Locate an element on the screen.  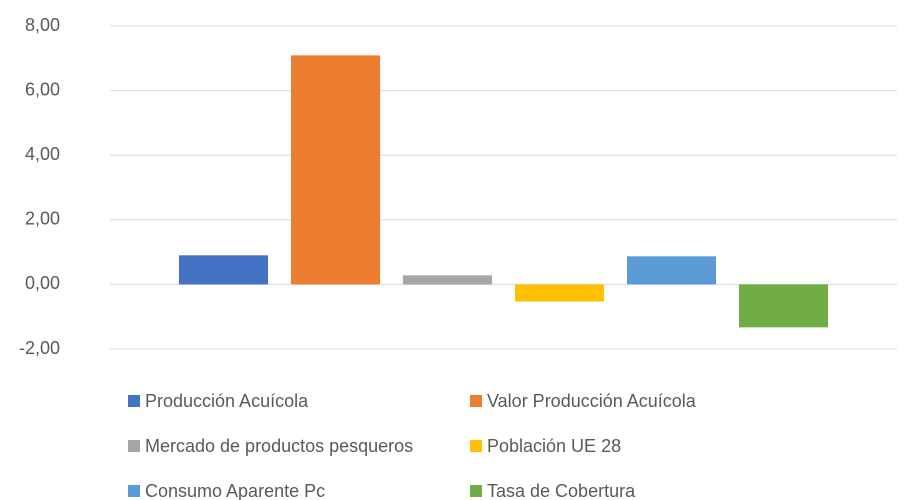
legend-label: Valor Producción Acuícola is located at coordinates (592, 401).